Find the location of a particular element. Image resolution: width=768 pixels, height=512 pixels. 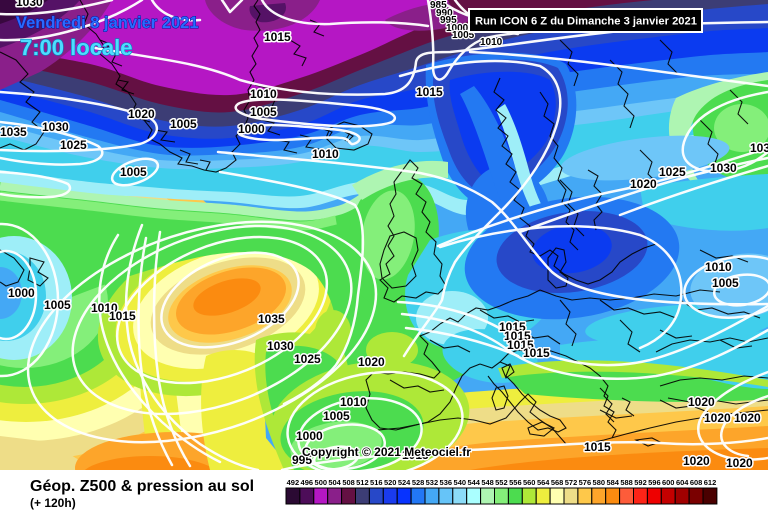

svg-text: Géop. Z500 & pression au sol is located at coordinates (142, 486).